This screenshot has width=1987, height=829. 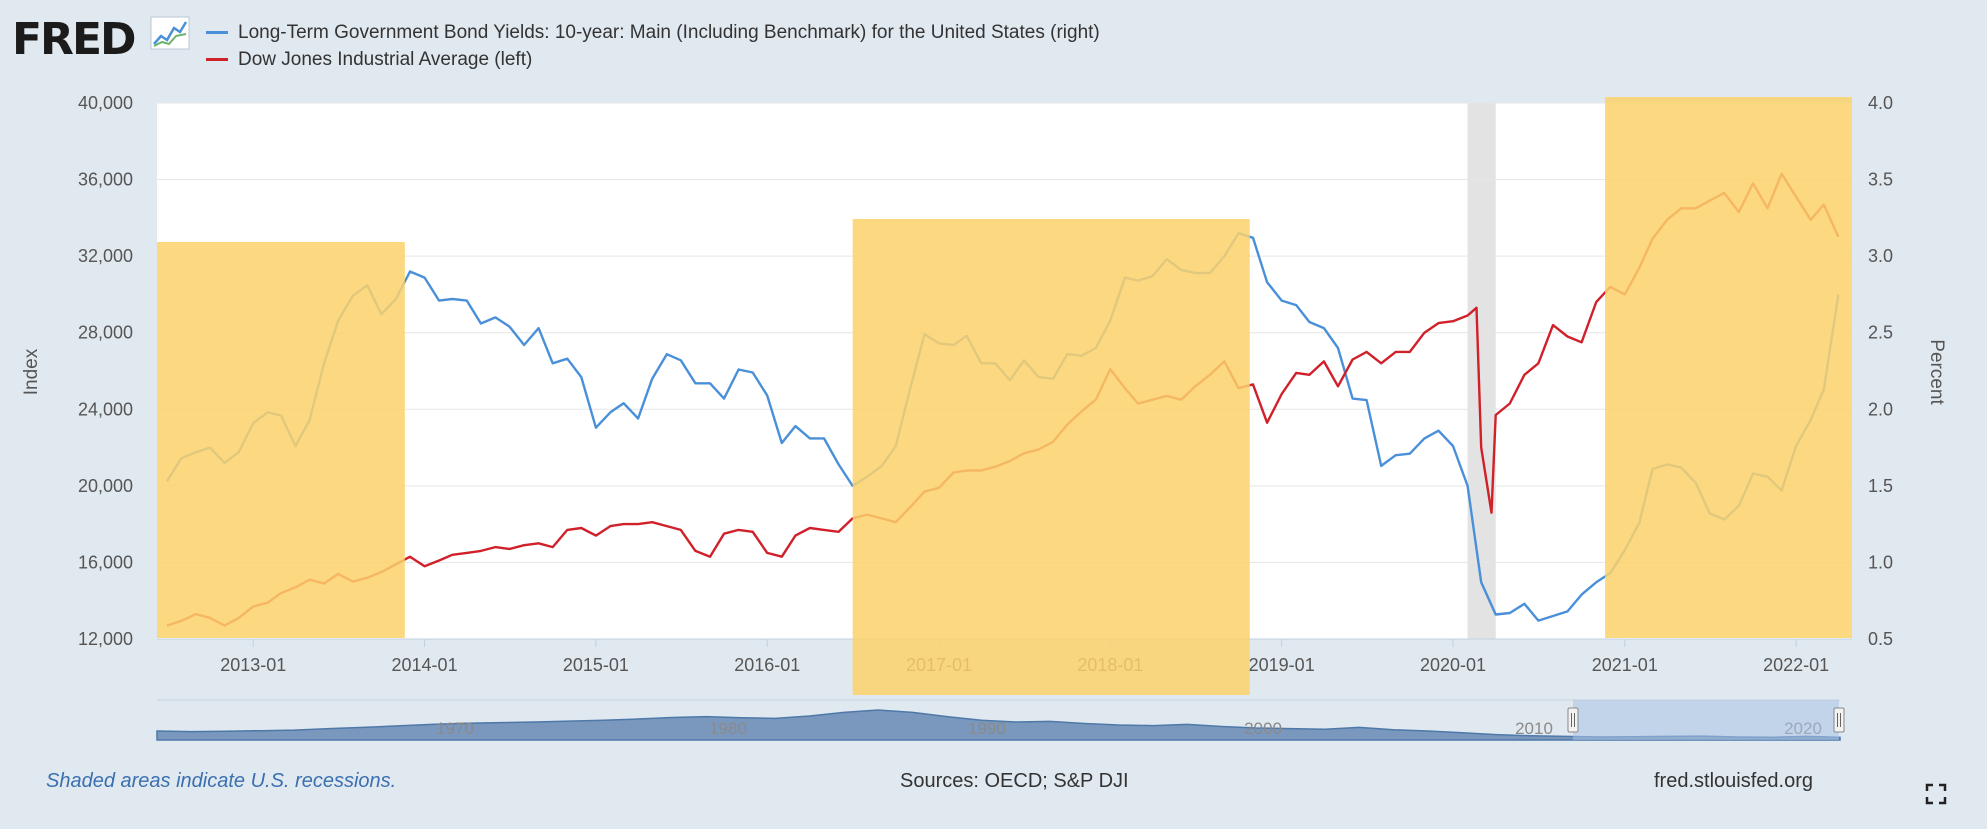 What do you see at coordinates (170, 33) in the screenshot?
I see `fred-logo-graph-icon` at bounding box center [170, 33].